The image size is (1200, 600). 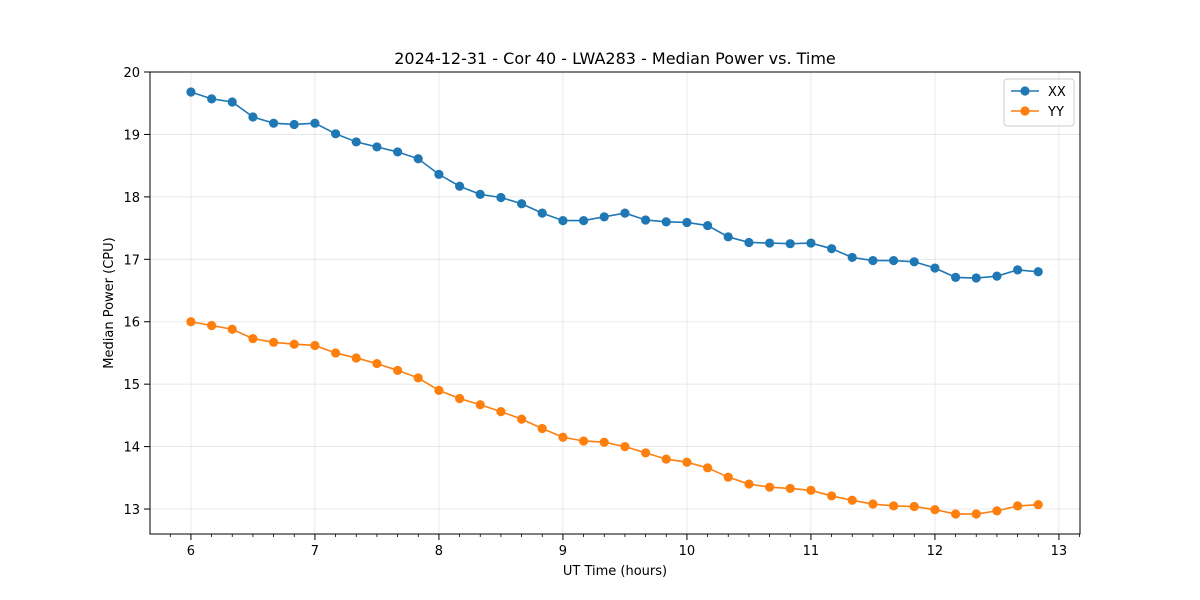 I want to click on y-tick-label: 20, so click(x=131, y=73).